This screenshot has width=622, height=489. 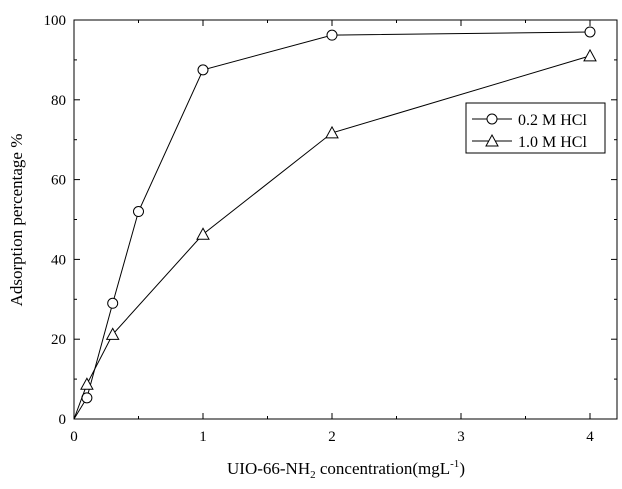 What do you see at coordinates (58, 101) in the screenshot?
I see `y-tick-label-4: 80` at bounding box center [58, 101].